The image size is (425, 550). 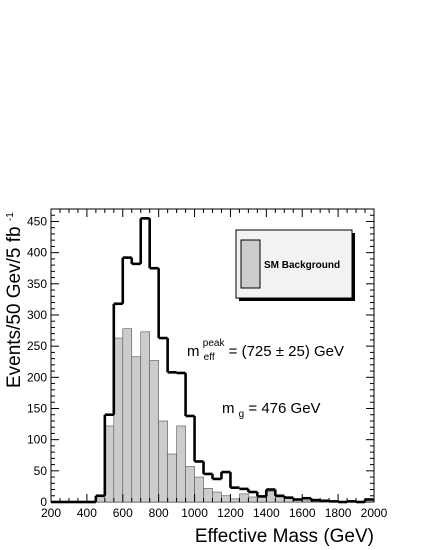 I want to click on x-tick-label: 600, so click(x=123, y=513).